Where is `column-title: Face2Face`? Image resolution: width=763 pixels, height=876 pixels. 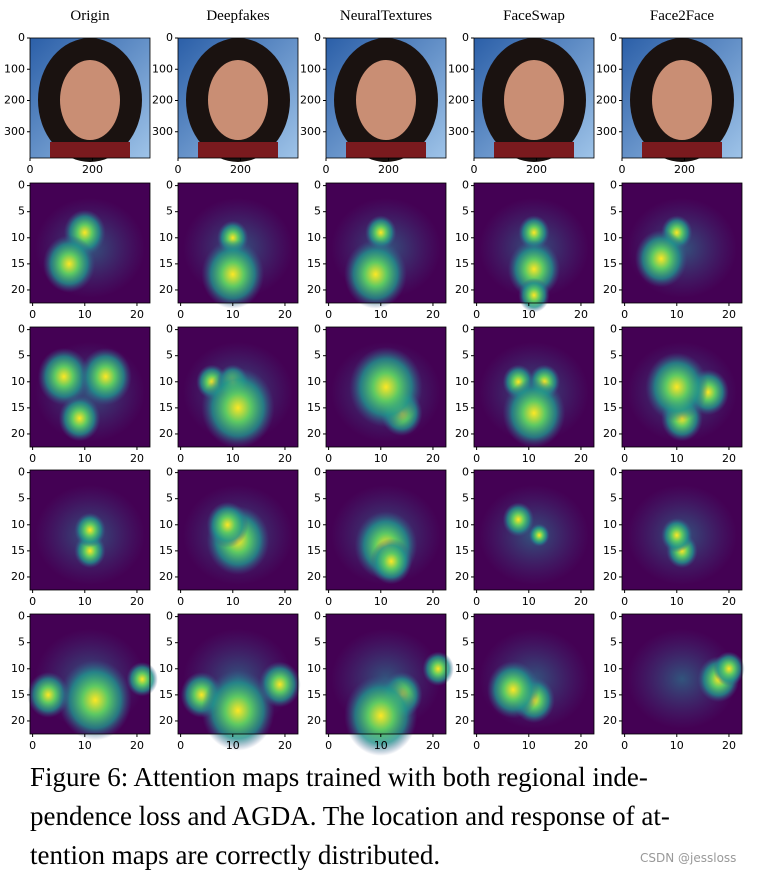 column-title: Face2Face is located at coordinates (682, 16).